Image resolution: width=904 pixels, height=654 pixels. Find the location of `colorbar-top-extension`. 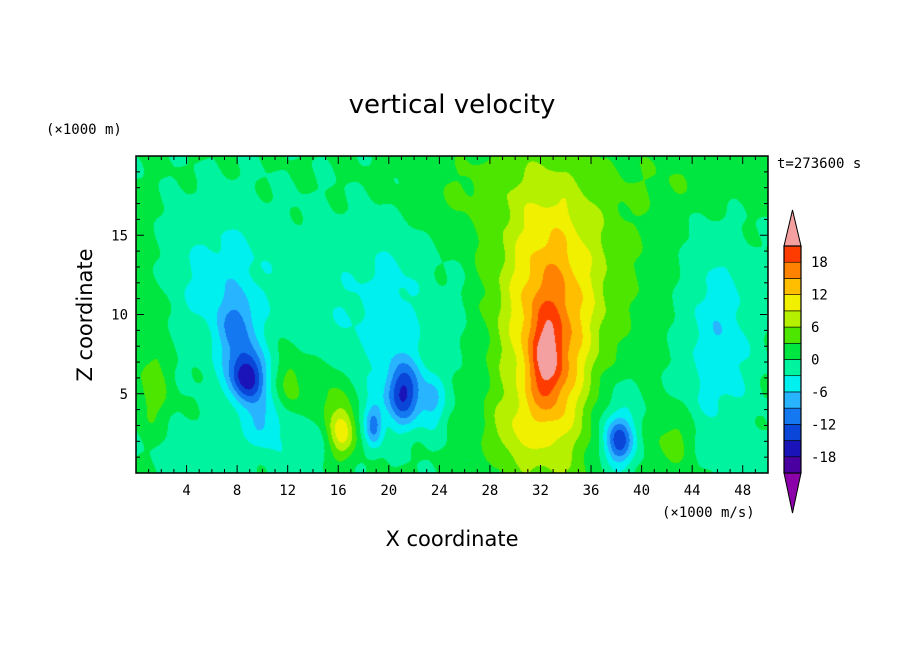

colorbar-top-extension is located at coordinates (792, 228).